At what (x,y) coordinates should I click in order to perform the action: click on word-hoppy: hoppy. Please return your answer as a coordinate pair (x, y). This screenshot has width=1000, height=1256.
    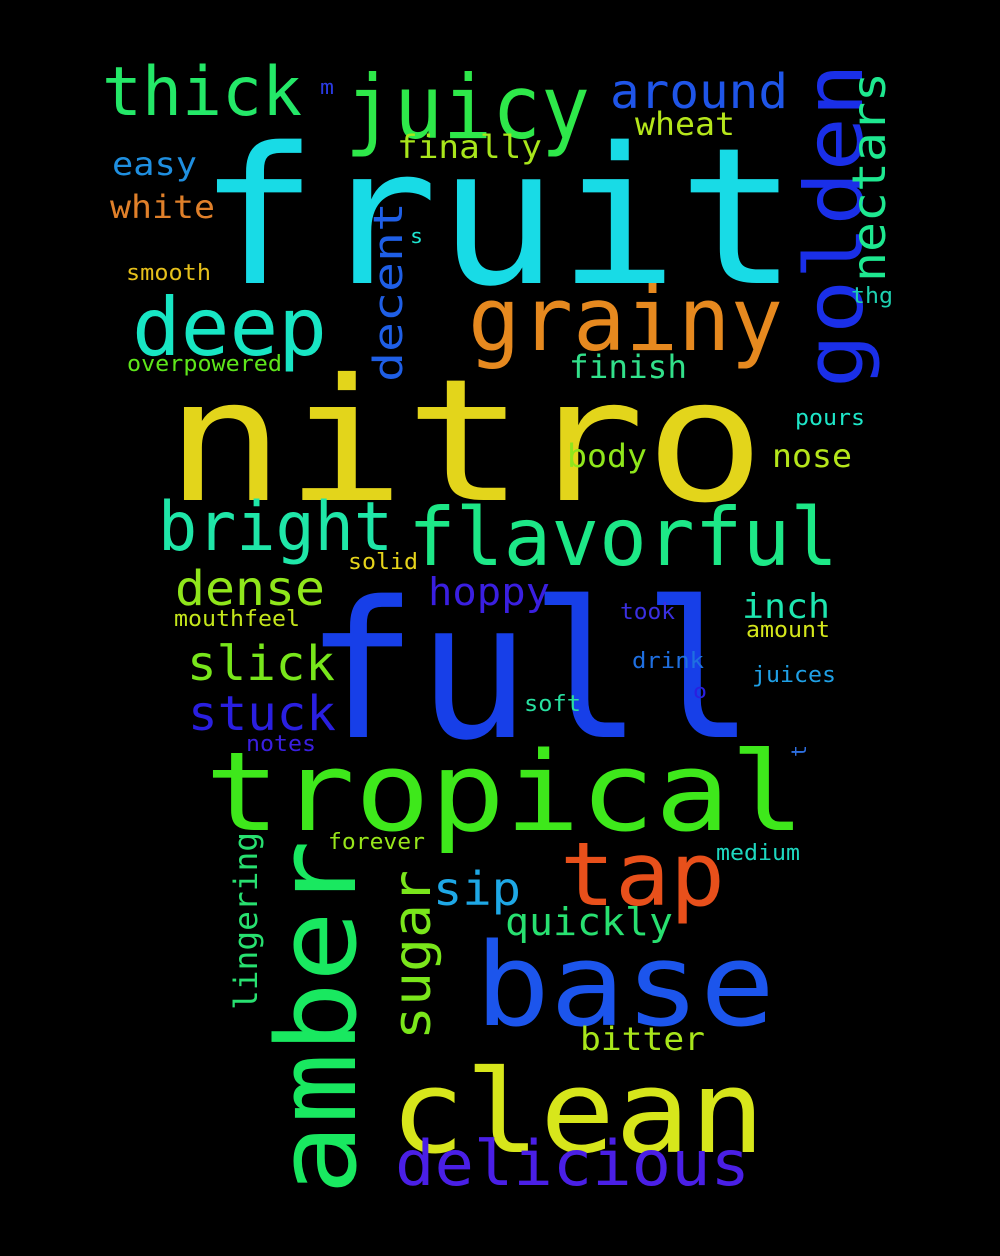
    Looking at the image, I should click on (489, 592).